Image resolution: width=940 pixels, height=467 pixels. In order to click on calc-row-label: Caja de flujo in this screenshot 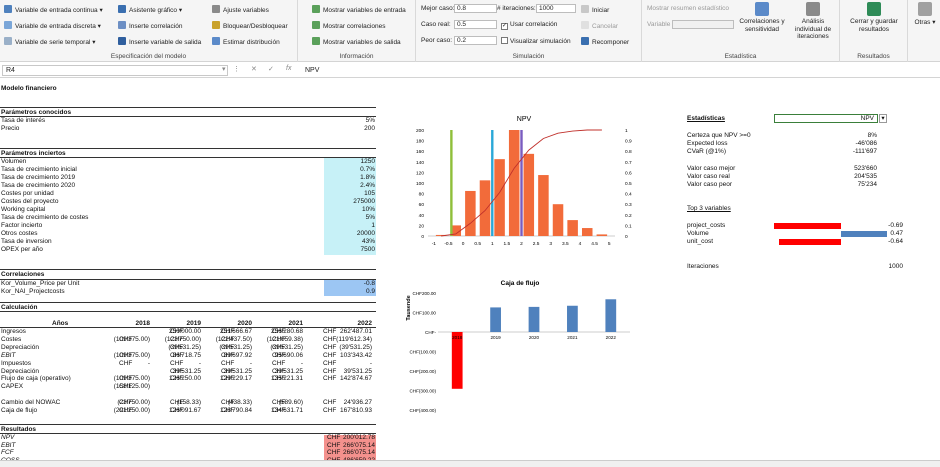, I will do `click(19, 410)`.